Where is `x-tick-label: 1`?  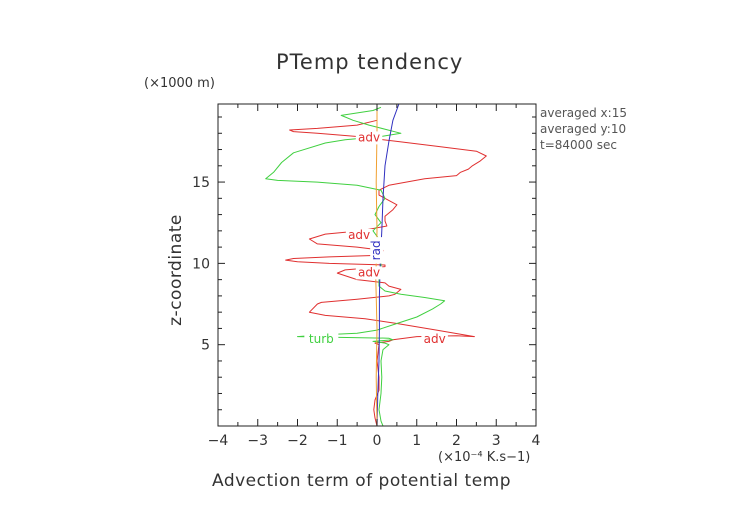
x-tick-label: 1 is located at coordinates (416, 441).